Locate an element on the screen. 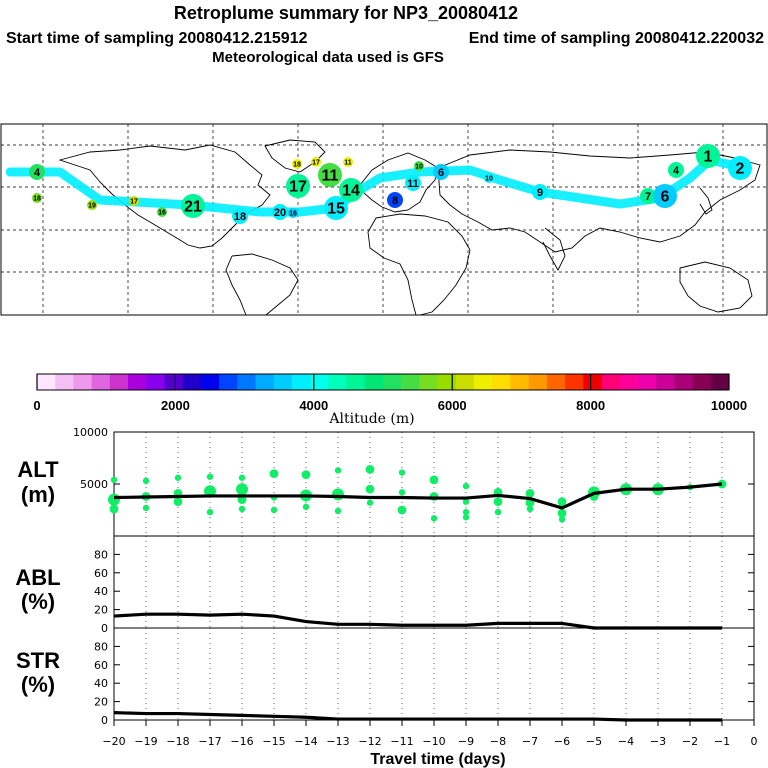 The image size is (768, 768). plume-day-label: 4 is located at coordinates (37, 173).